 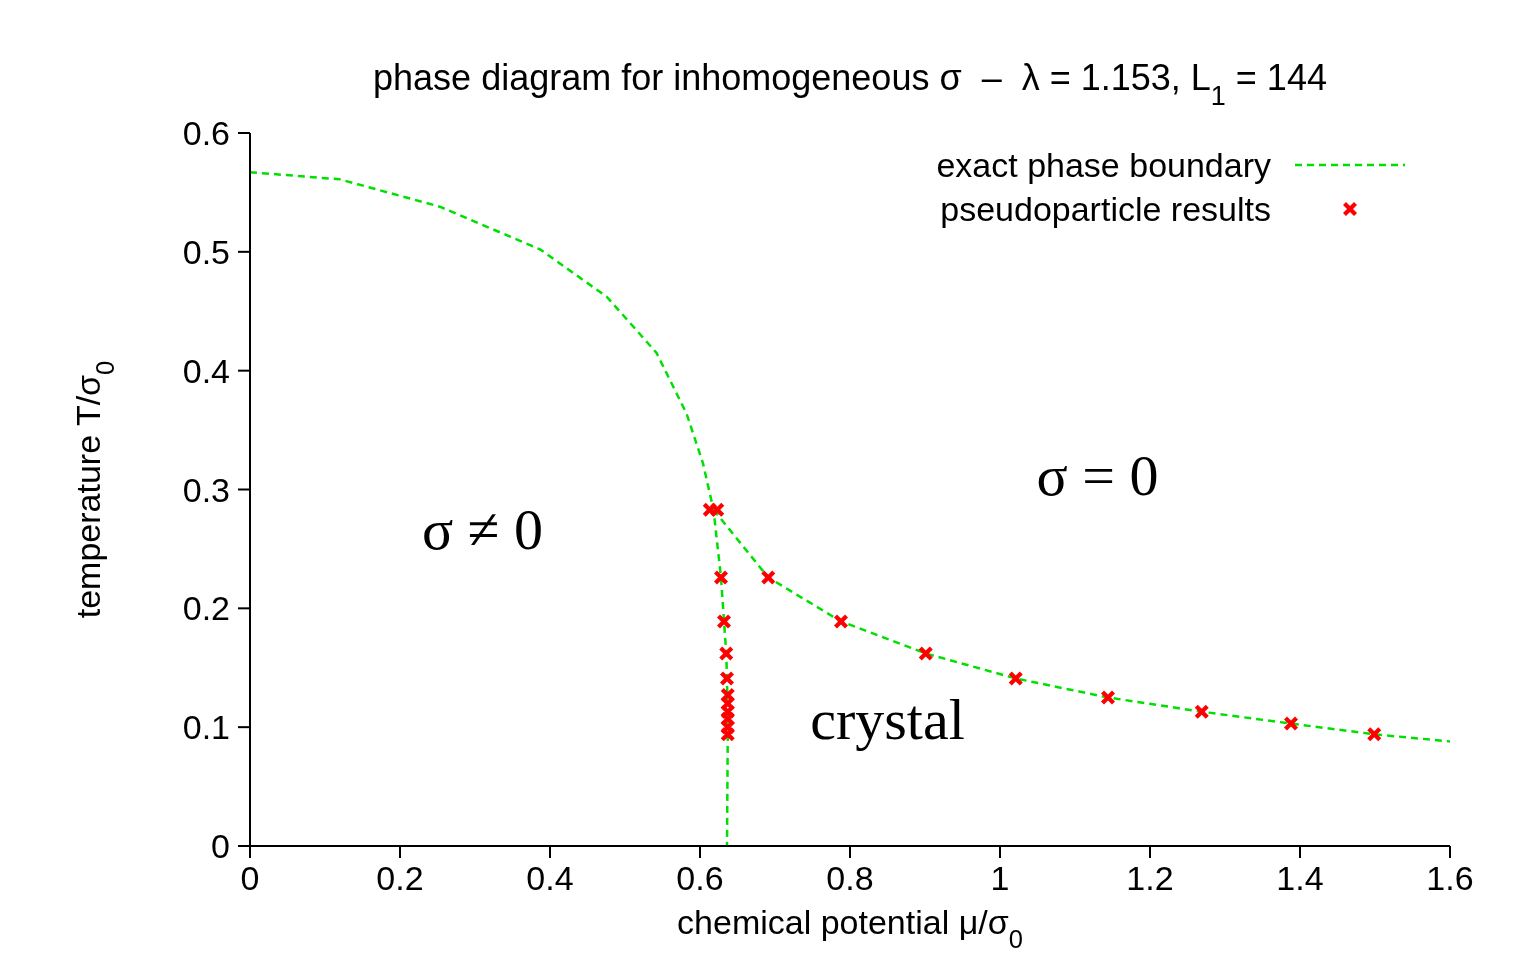 What do you see at coordinates (1103, 165) in the screenshot?
I see `legend-label: exact phase boundary` at bounding box center [1103, 165].